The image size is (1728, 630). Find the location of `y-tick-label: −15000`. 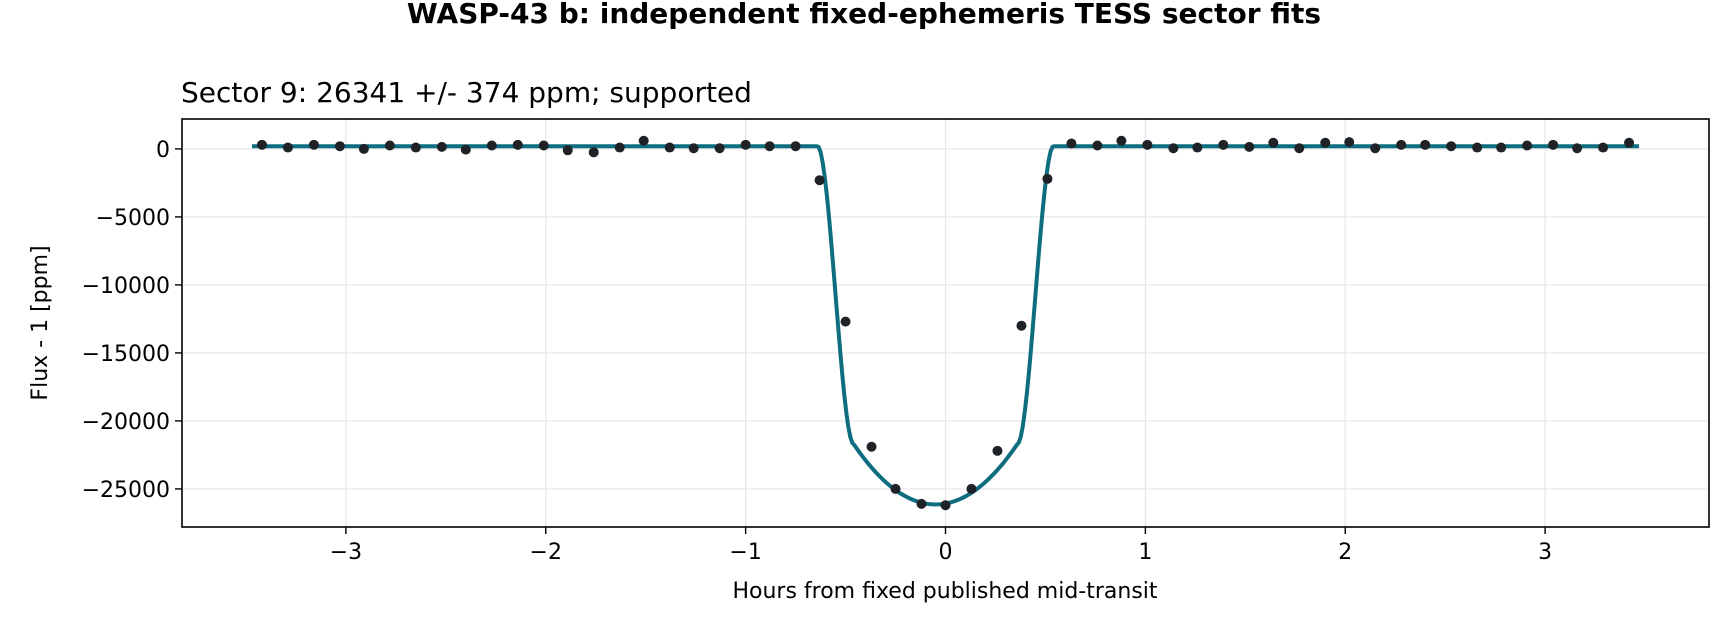

y-tick-label: −15000 is located at coordinates (126, 354).